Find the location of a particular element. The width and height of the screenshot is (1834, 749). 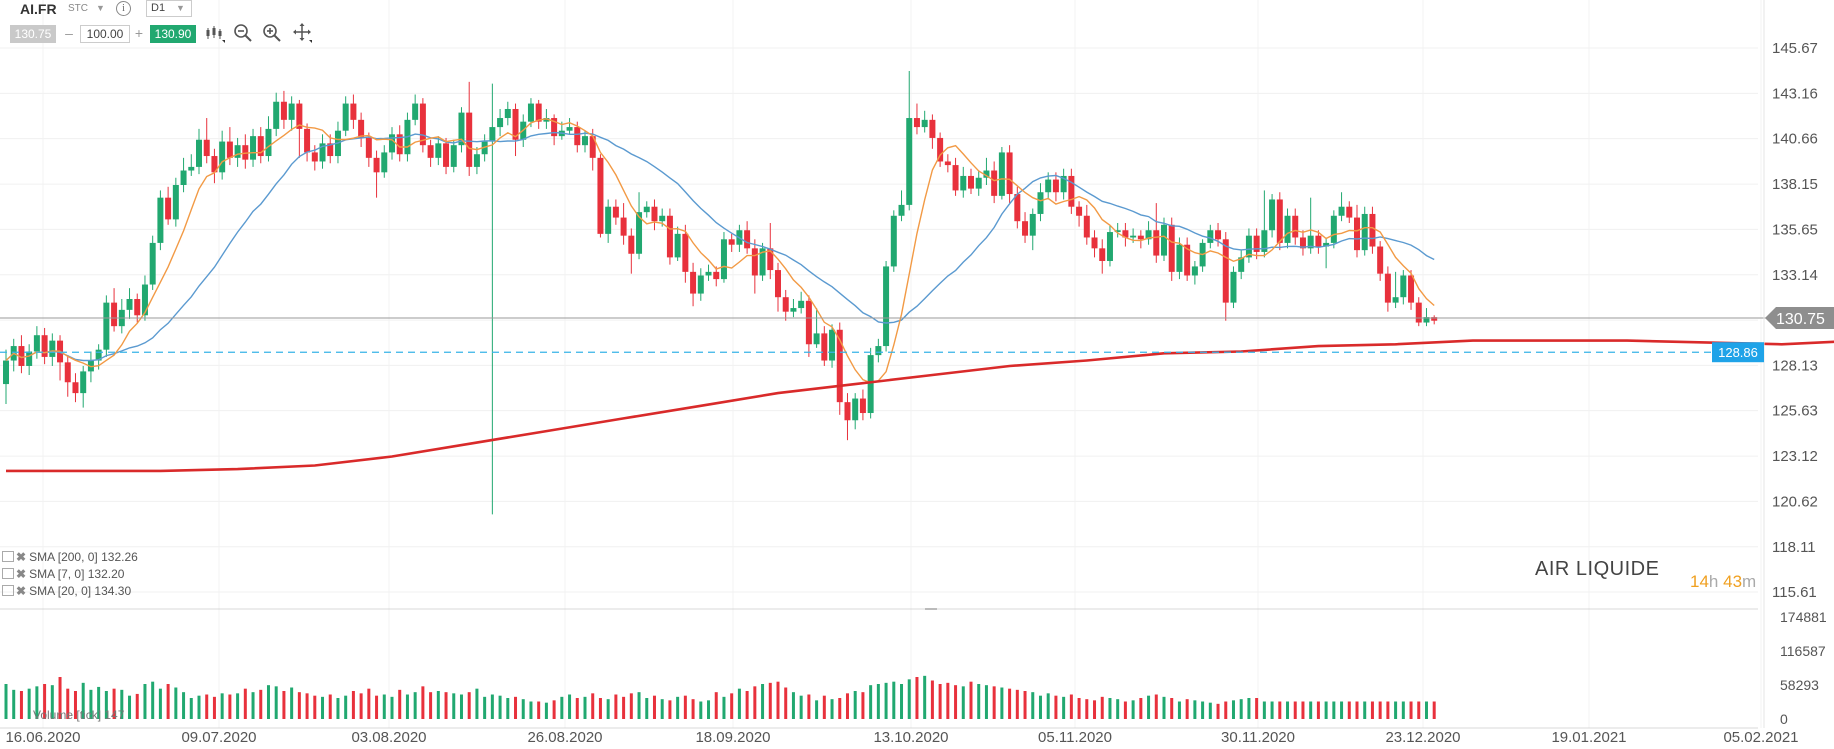

symbol-dropdown-icon: ▼ is located at coordinates (100, 8).